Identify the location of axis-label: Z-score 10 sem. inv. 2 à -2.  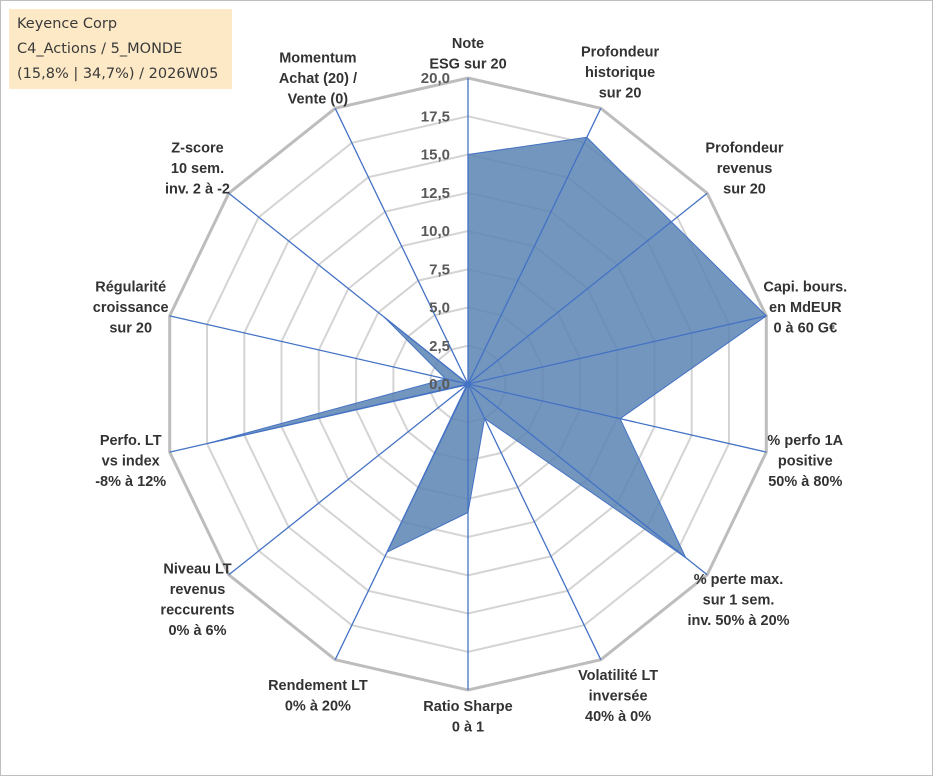
(197, 169).